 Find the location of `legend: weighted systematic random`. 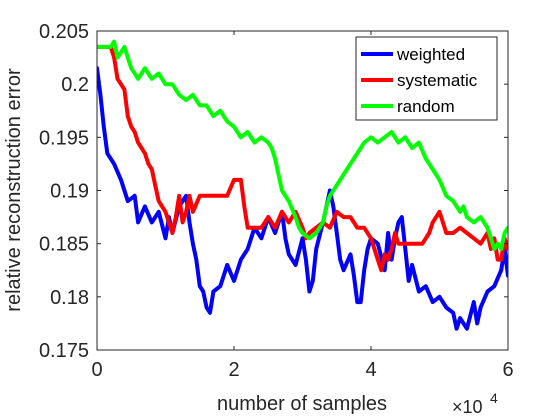

legend: weighted systematic random is located at coordinates (426, 78).